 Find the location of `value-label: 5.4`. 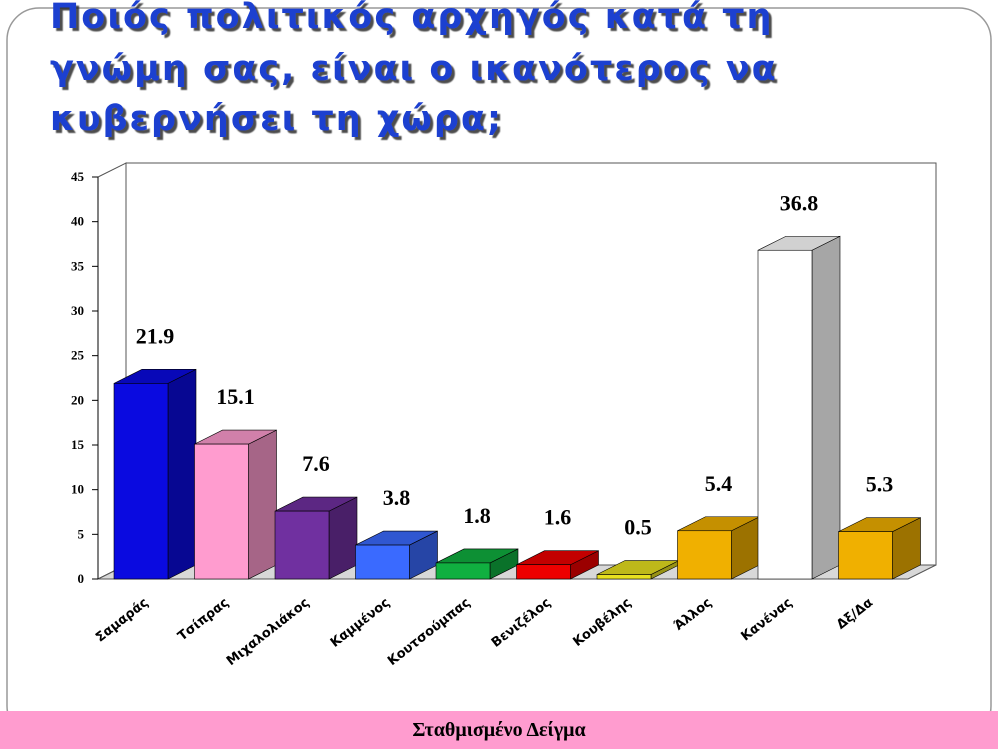

value-label: 5.4 is located at coordinates (719, 483).